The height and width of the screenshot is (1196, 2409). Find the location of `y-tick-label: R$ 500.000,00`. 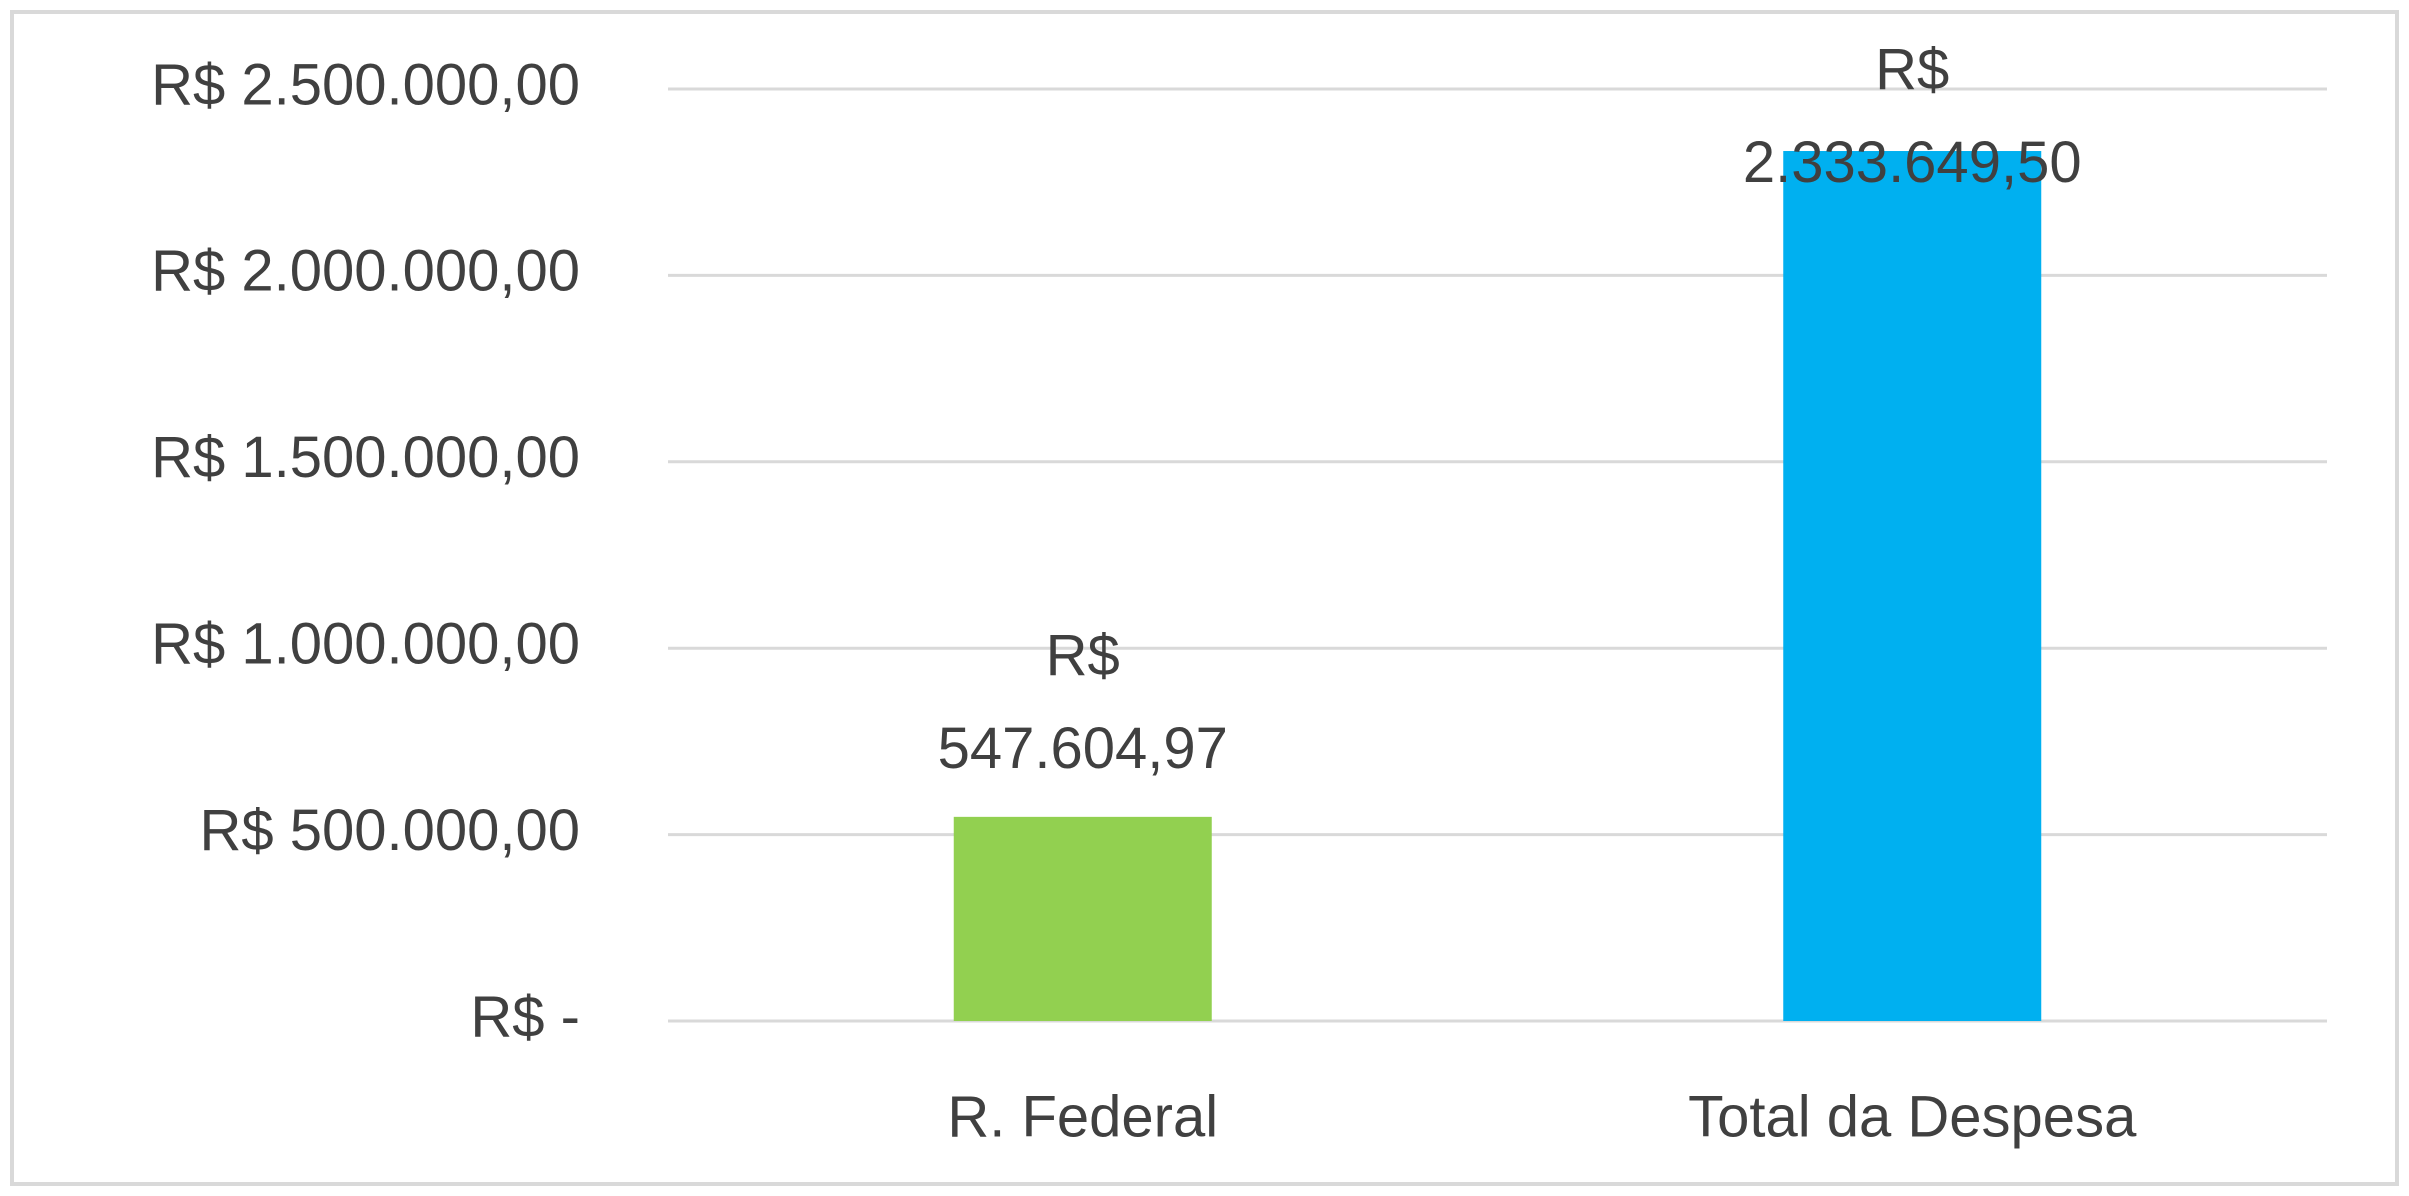

y-tick-label: R$ 500.000,00 is located at coordinates (389, 830).